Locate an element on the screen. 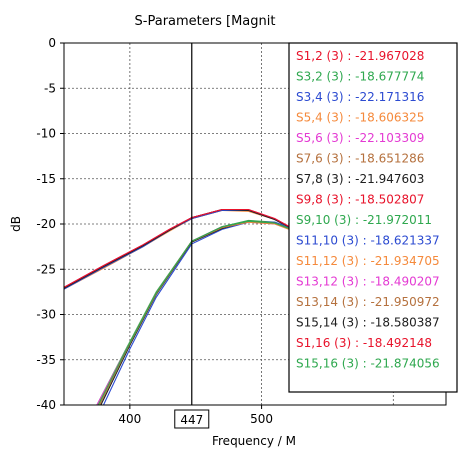  legend-entry: S13,12 (3) : -18.490207 is located at coordinates (368, 282).